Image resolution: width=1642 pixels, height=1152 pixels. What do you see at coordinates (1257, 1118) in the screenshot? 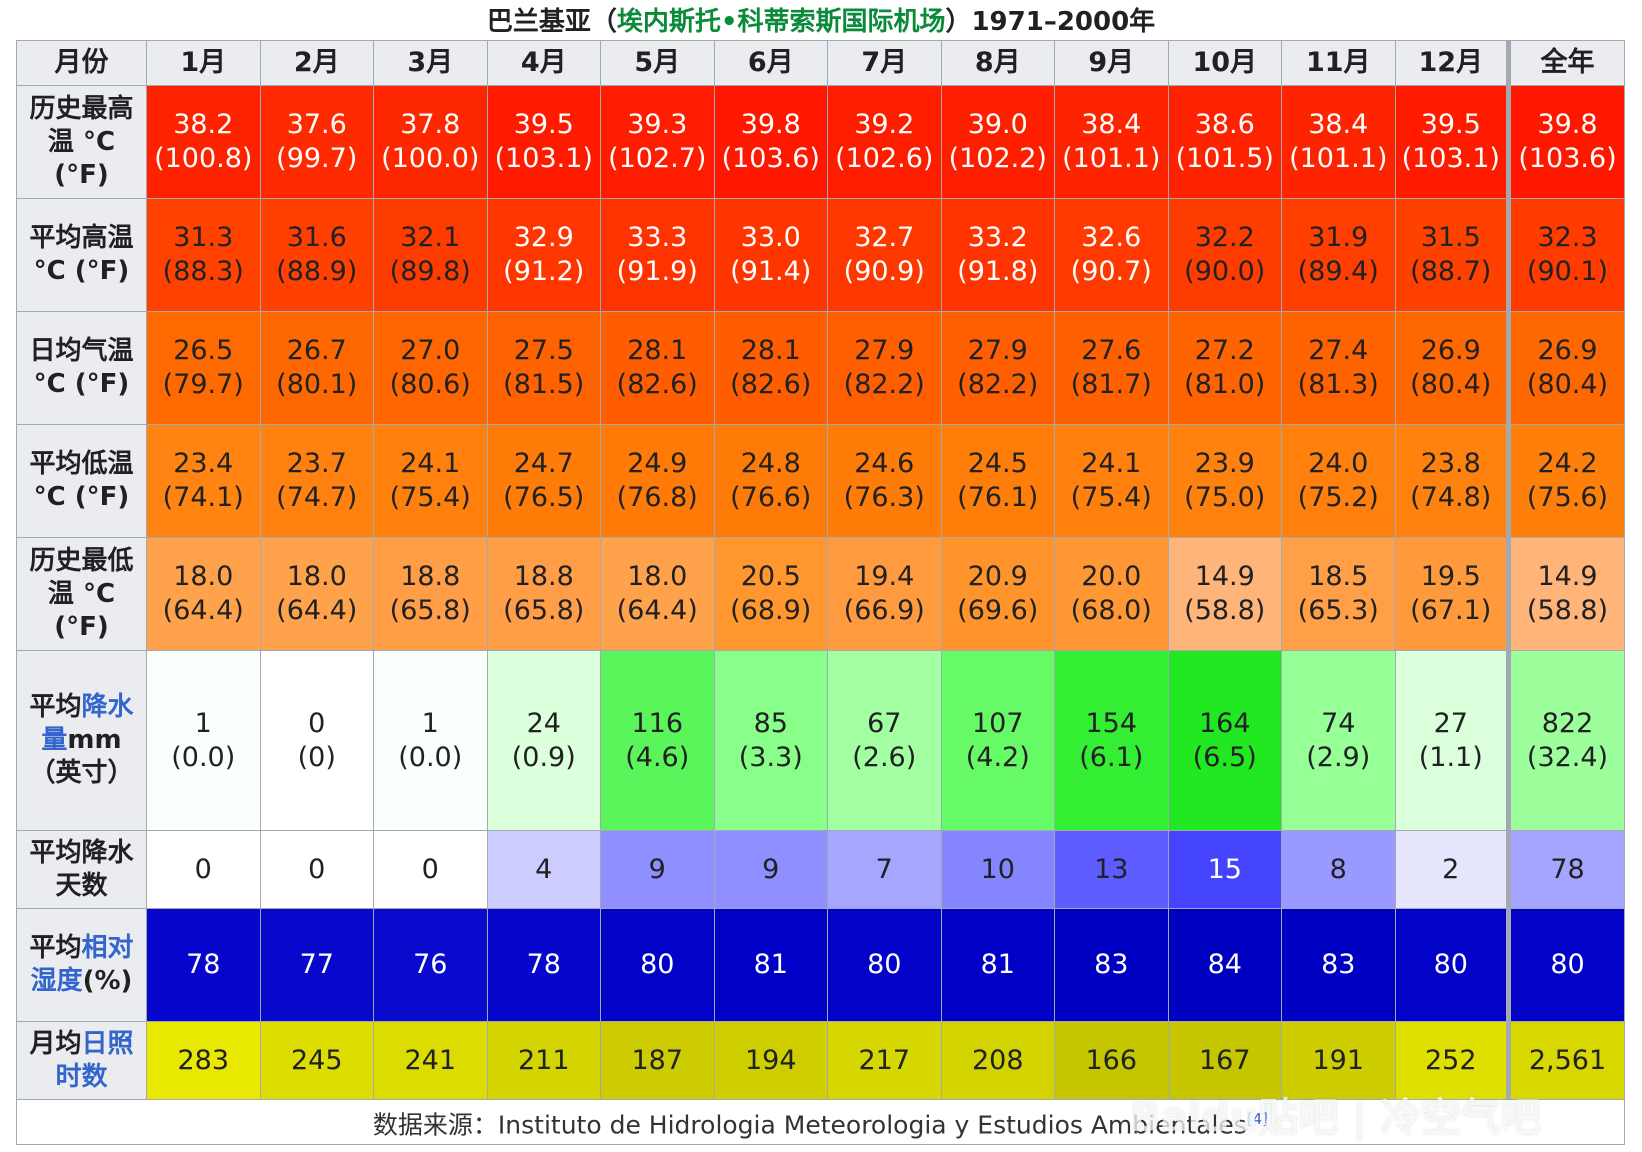
I see `reference-link: [4]` at bounding box center [1257, 1118].